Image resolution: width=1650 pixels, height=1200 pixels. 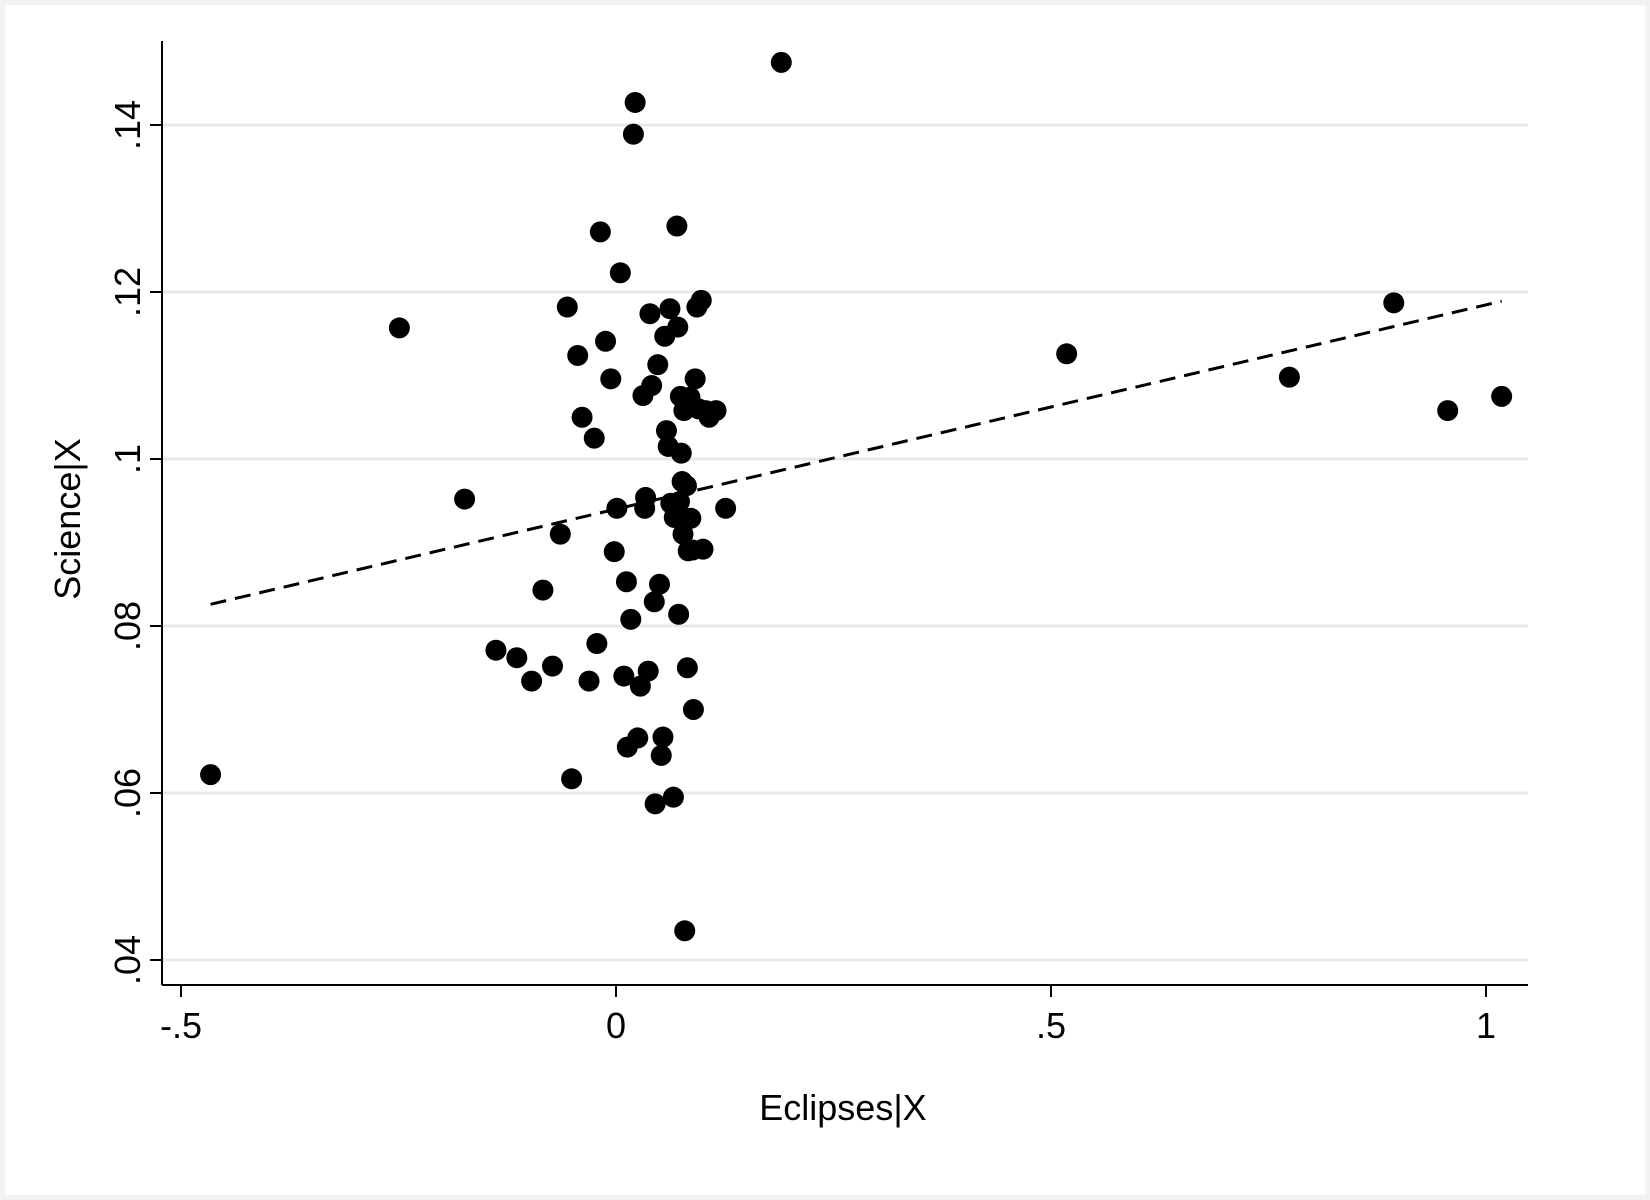 I want to click on x-axis-title: Eclipses|X, so click(x=842, y=1107).